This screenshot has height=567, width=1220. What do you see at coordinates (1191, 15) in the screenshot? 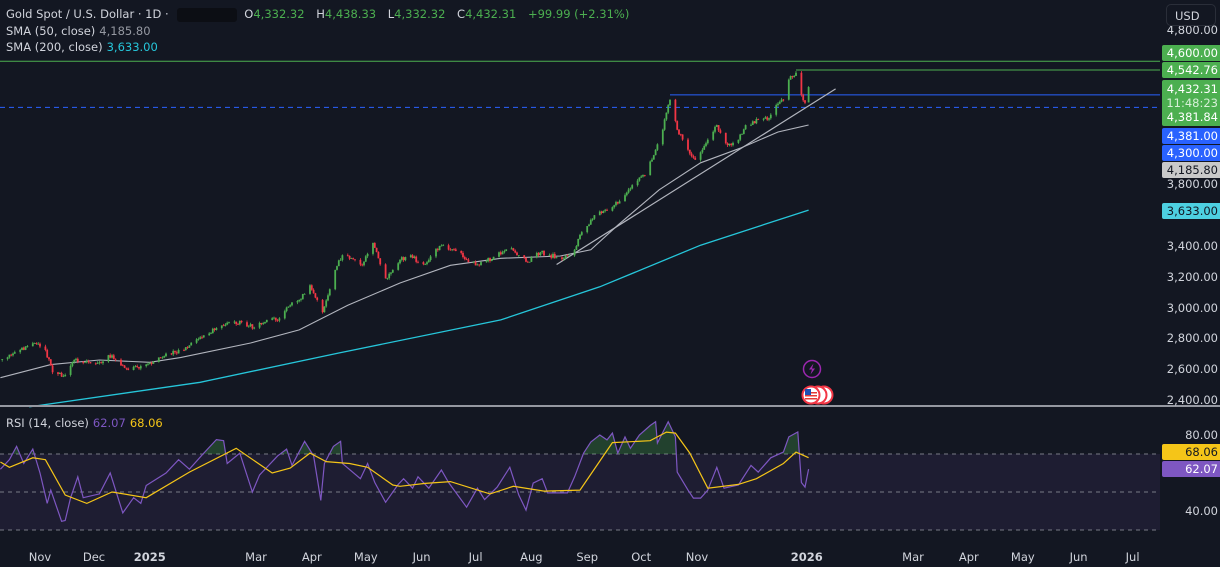
I see `currency-button: USD` at bounding box center [1191, 15].